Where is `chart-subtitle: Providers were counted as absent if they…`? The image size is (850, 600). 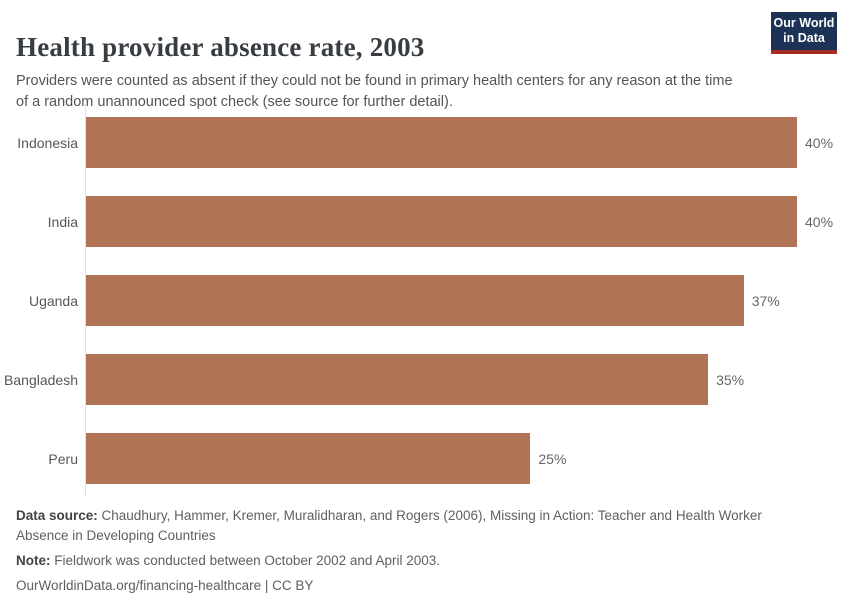
chart-subtitle: Providers were counted as absent if they… is located at coordinates (374, 91).